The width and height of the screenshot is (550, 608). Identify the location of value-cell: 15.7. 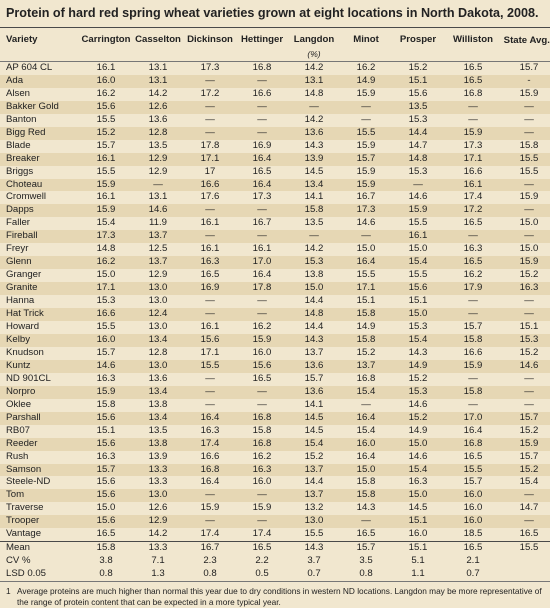
(473, 482).